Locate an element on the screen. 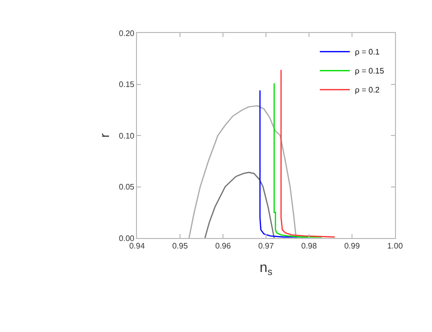 This screenshot has height=332, width=432. y-tick-label: 0.00 is located at coordinates (126, 238).